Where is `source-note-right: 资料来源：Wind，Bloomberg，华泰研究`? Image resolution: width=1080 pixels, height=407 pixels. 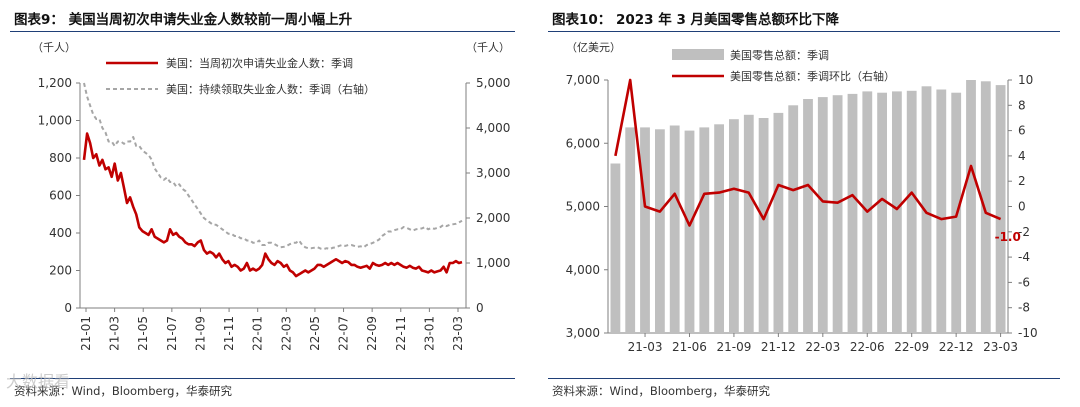 source-note-right: 资料来源：Wind，Bloomberg，华泰研究 is located at coordinates (661, 391).